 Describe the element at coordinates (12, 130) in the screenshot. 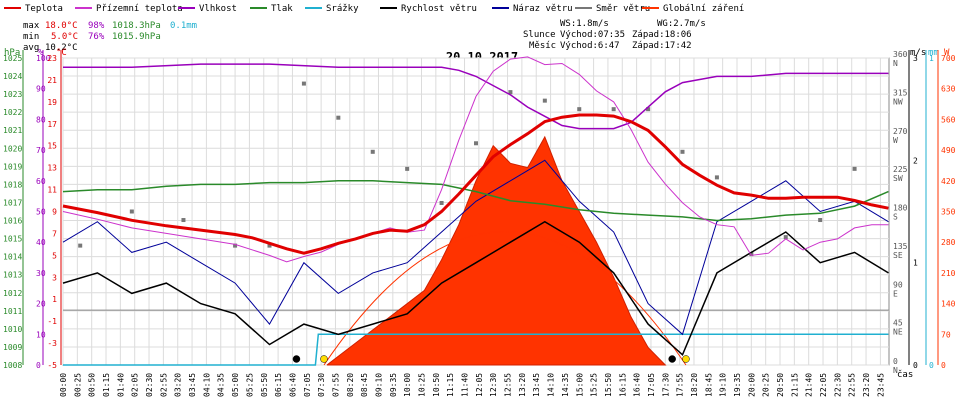

I see `press-tick-label: 1021` at that location.